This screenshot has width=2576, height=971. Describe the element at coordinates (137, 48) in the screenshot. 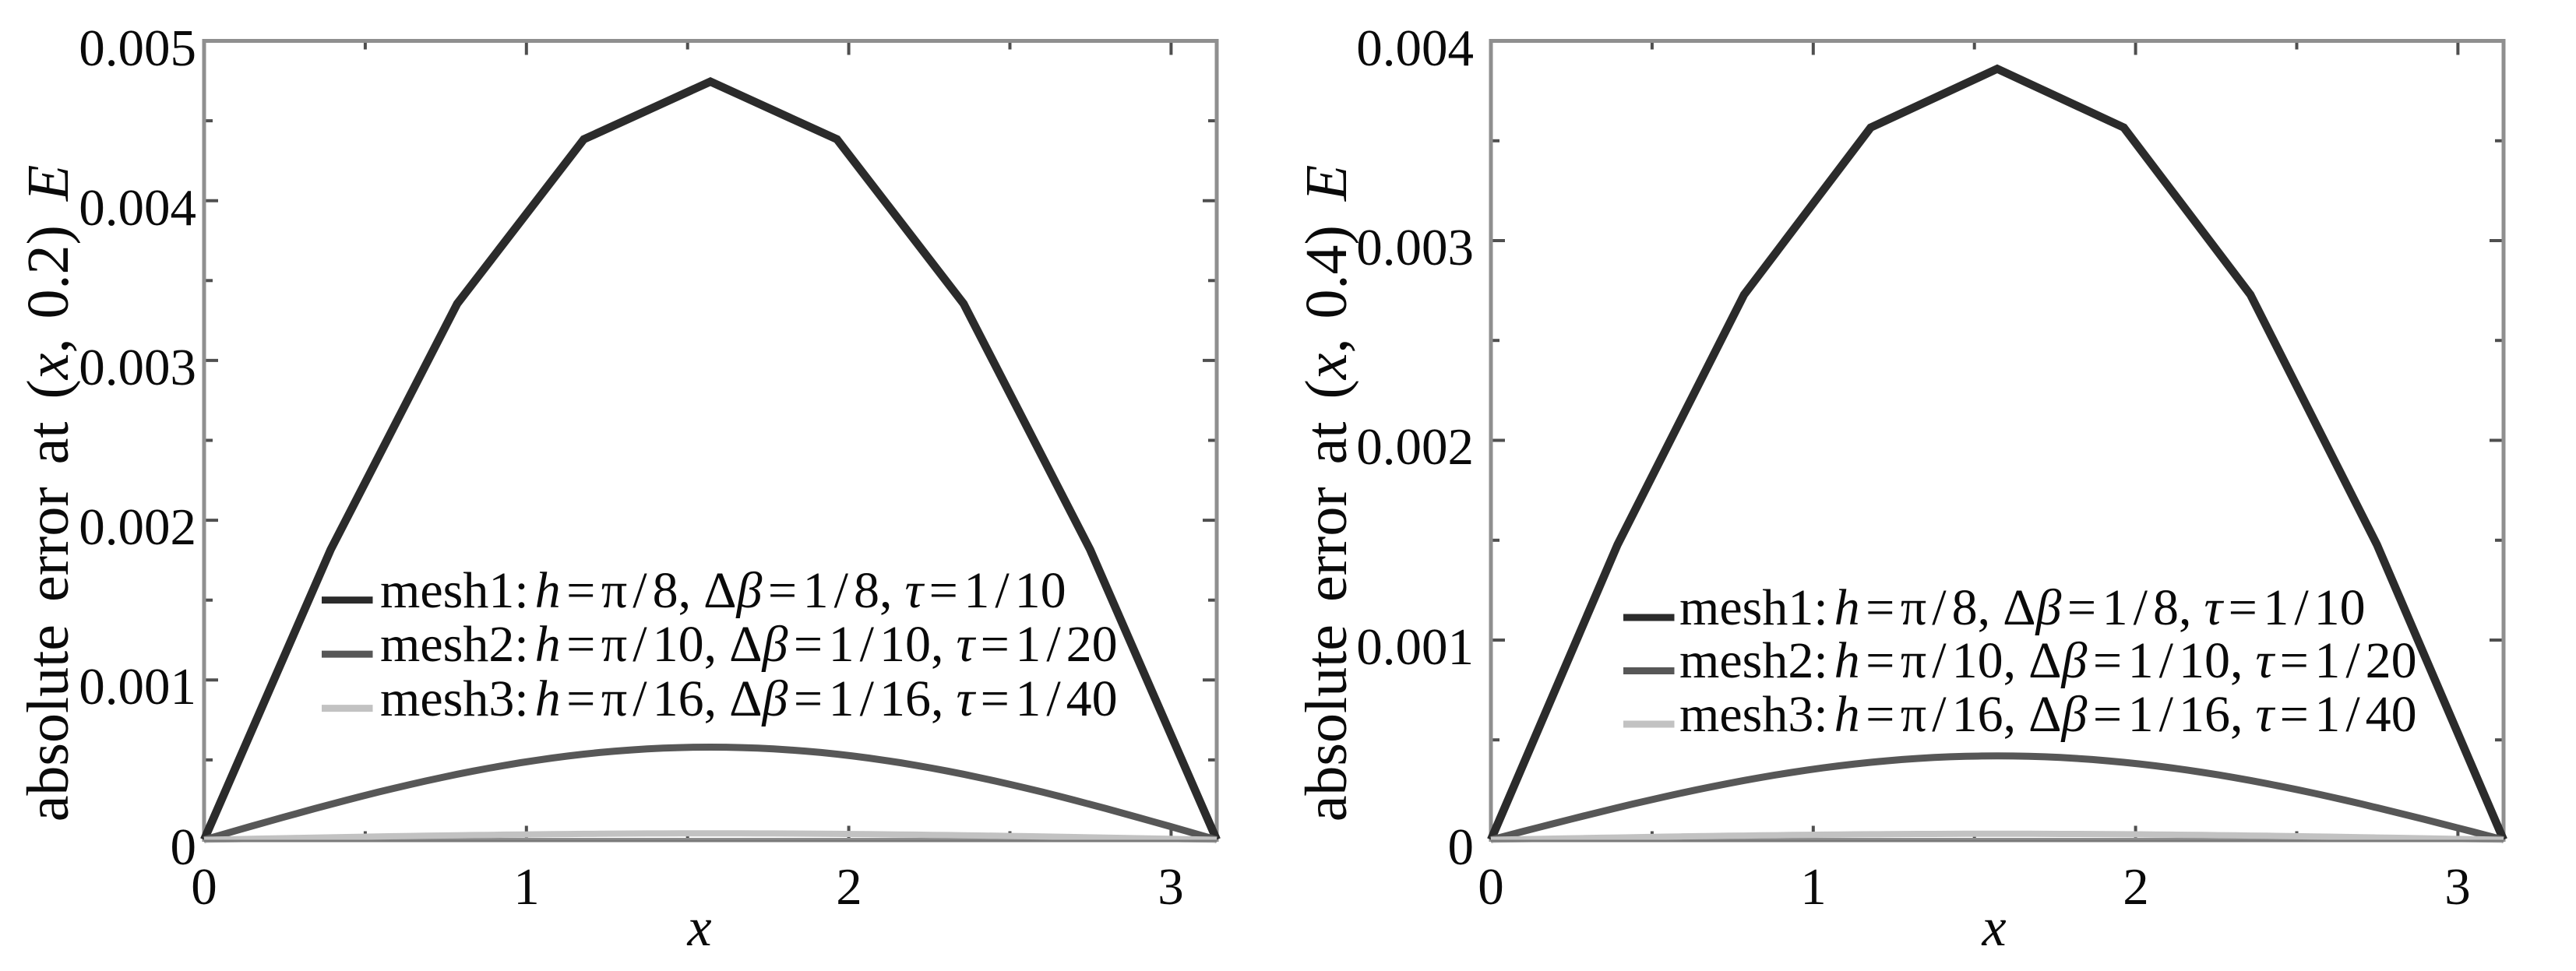

I see `svg-text: 0.005` at that location.